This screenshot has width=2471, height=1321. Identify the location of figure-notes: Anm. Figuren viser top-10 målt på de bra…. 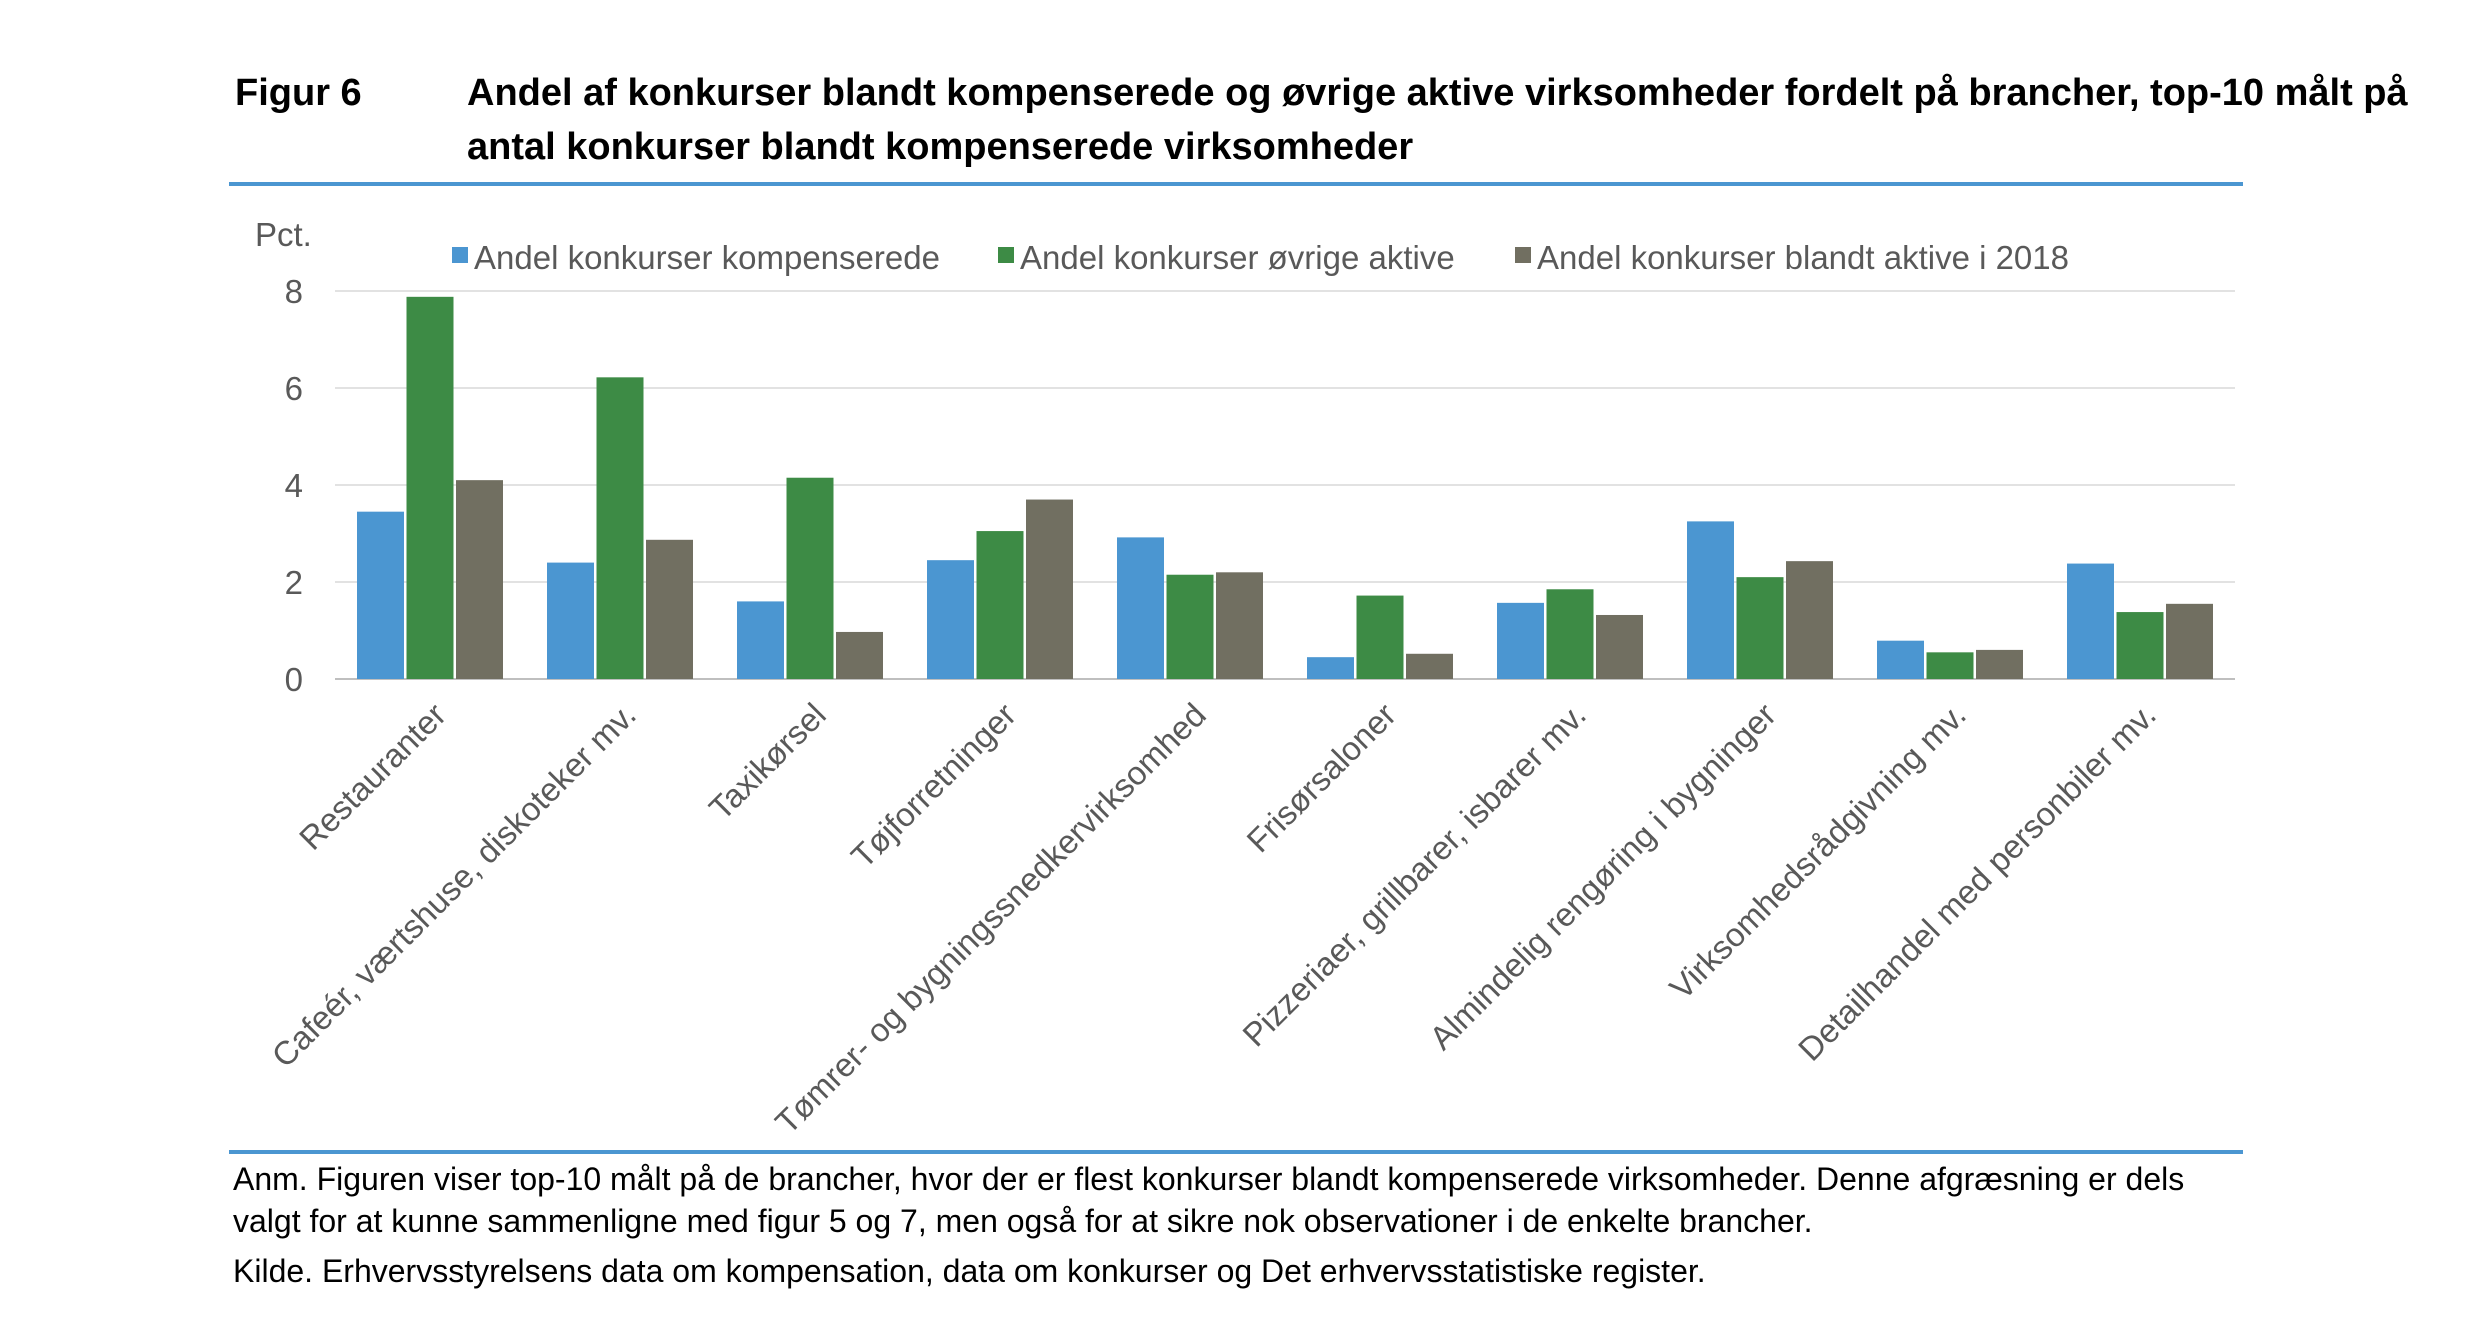
(1243, 1225).